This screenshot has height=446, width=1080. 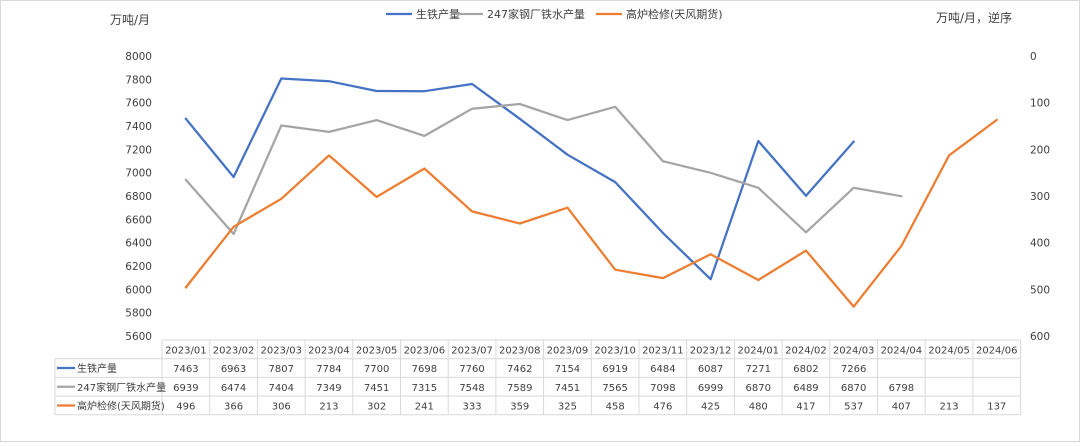 I want to click on left-tick-label: 7400, so click(x=138, y=127).